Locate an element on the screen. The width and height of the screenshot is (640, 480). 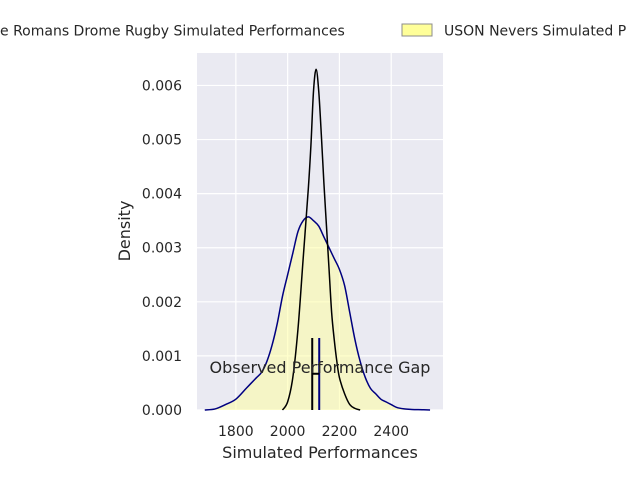
density-line-nevers is located at coordinates (317, 313).